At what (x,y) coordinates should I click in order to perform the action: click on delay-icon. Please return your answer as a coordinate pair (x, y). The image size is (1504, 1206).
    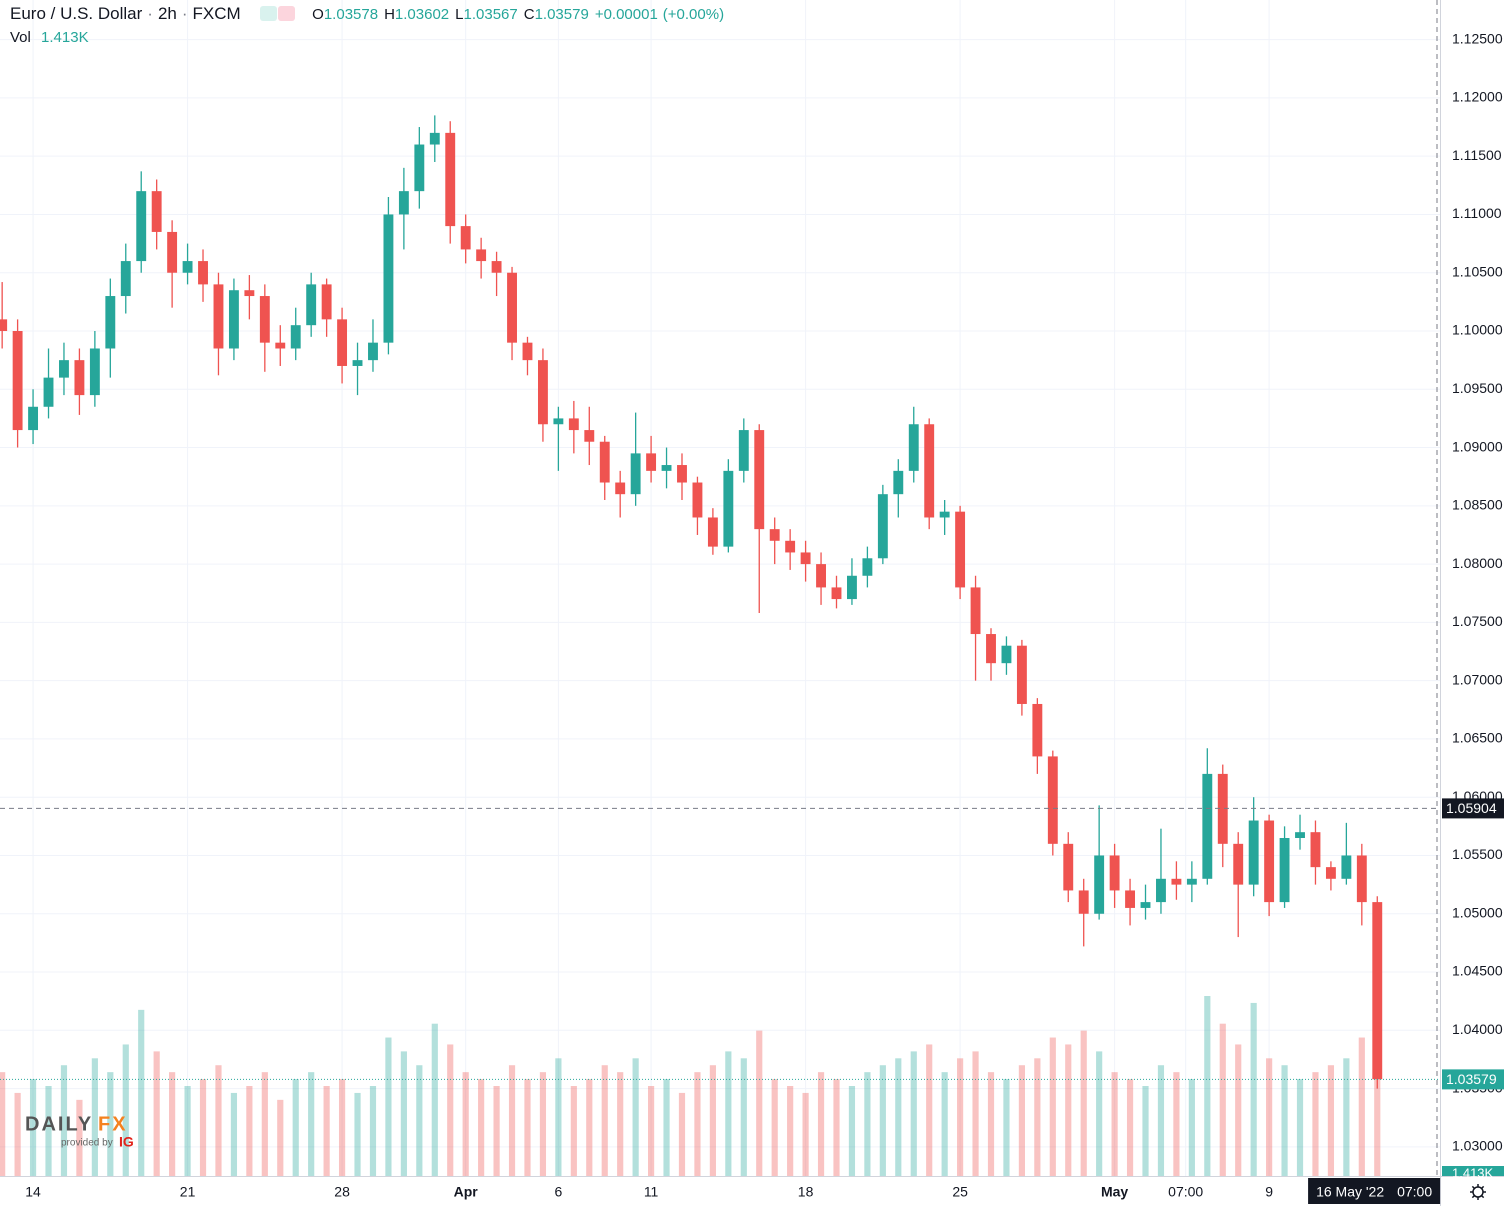
    Looking at the image, I should click on (287, 13).